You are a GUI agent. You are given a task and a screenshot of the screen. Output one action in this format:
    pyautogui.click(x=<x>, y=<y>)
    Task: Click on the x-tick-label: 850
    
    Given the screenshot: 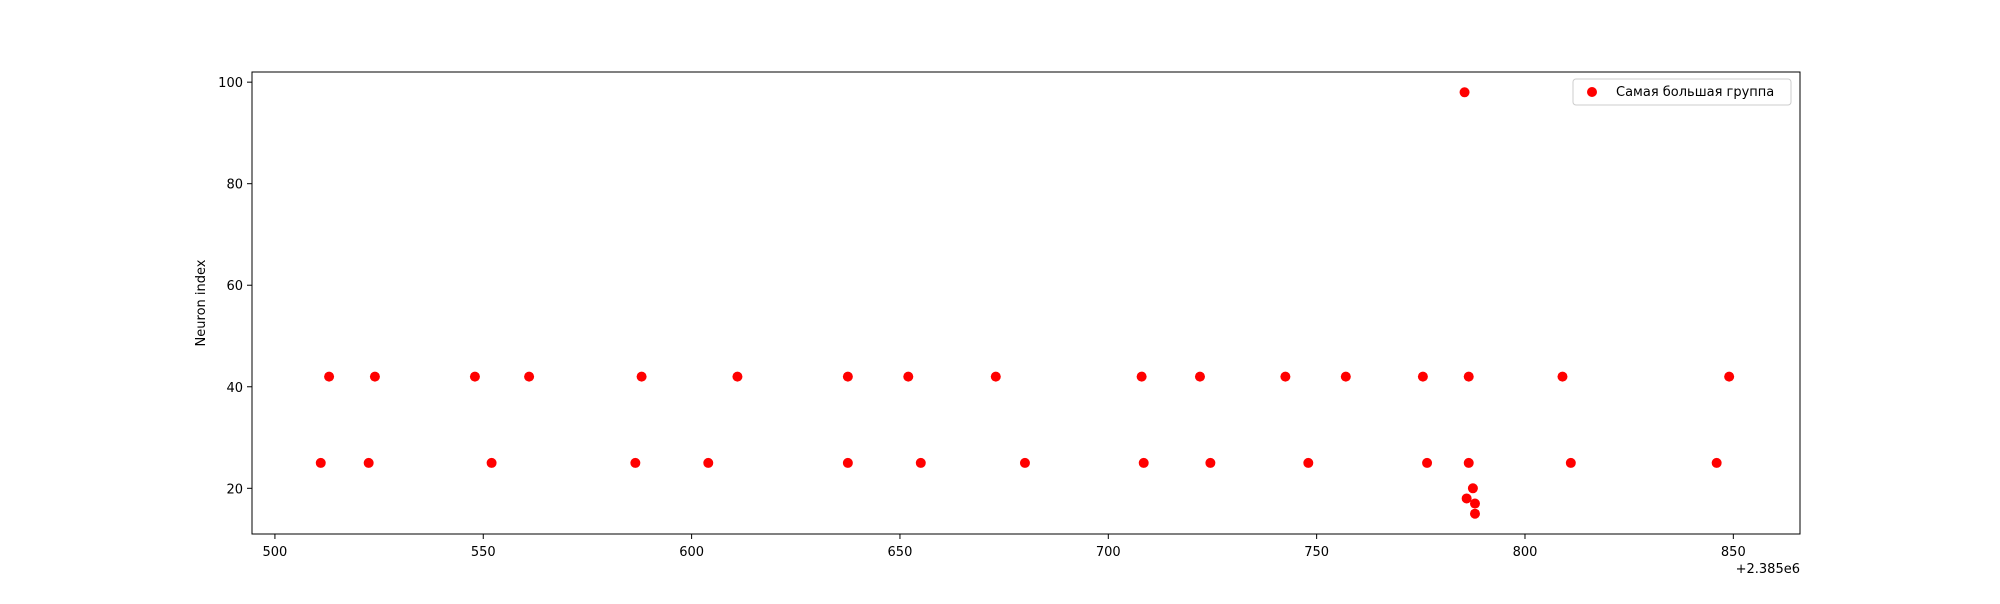 What is the action you would take?
    pyautogui.click(x=1733, y=552)
    